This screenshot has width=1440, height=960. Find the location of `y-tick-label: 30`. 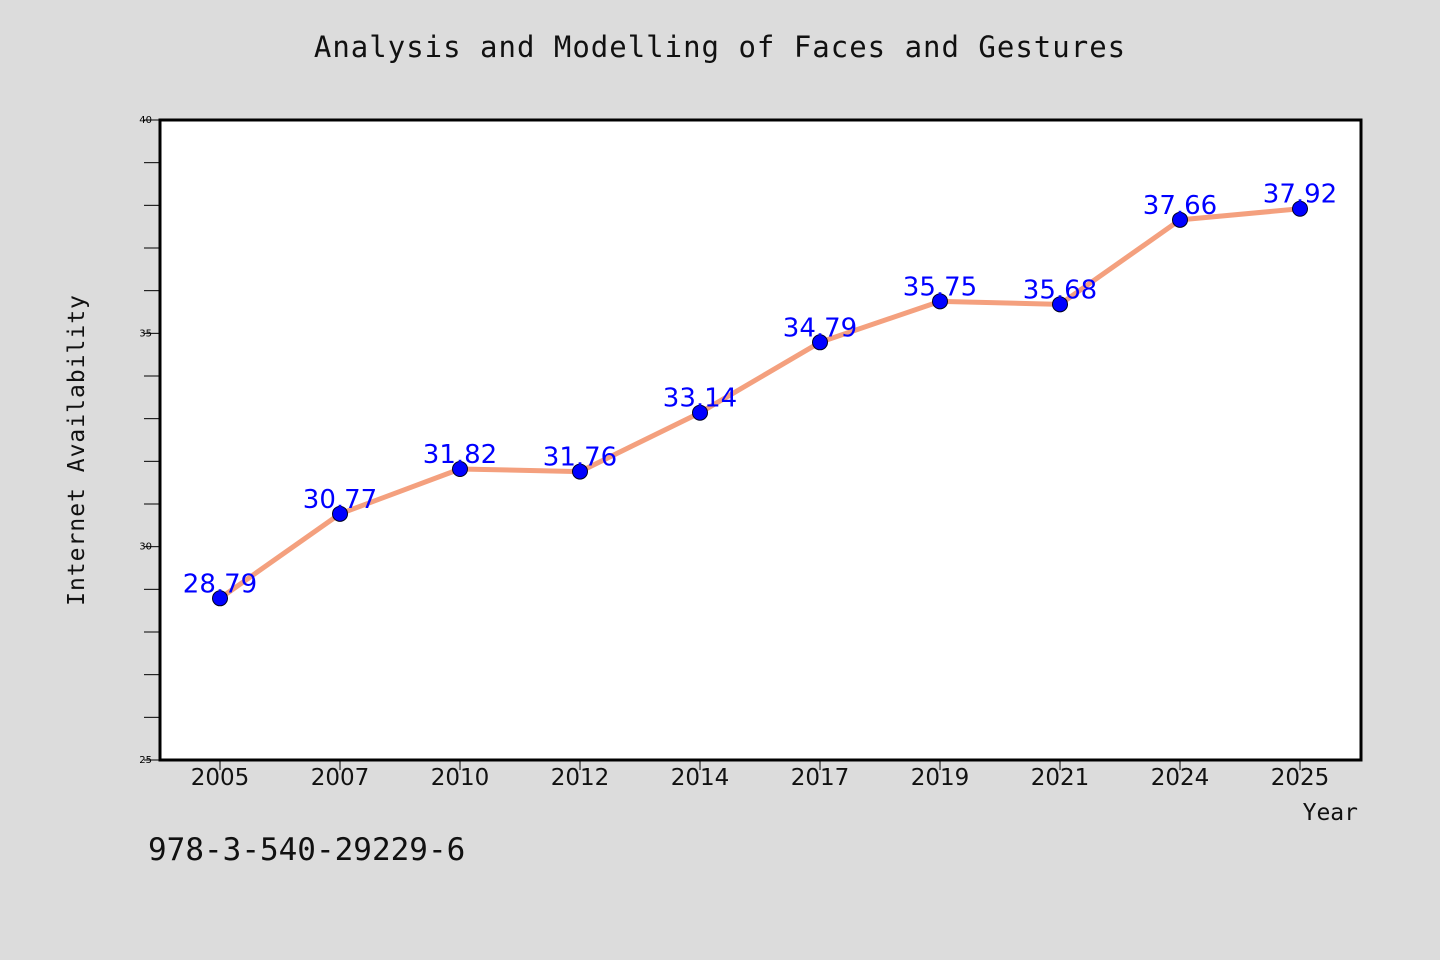

y-tick-label: 30 is located at coordinates (145, 547).